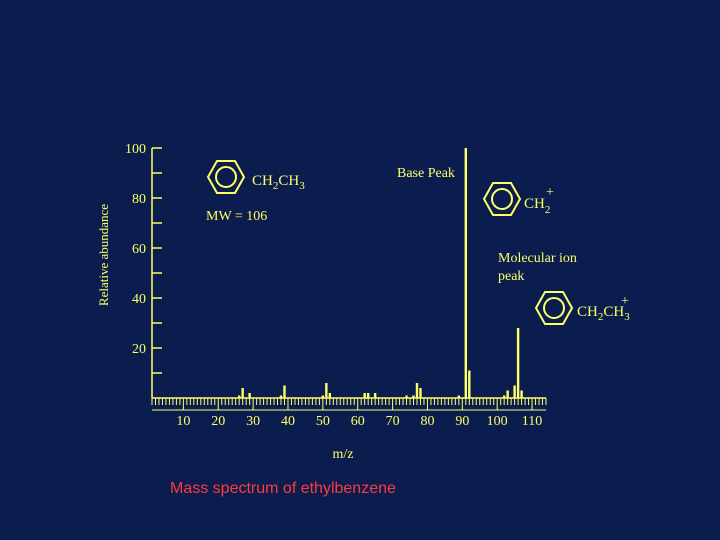 Image resolution: width=720 pixels, height=540 pixels. I want to click on x-tick-label: 30, so click(253, 421).